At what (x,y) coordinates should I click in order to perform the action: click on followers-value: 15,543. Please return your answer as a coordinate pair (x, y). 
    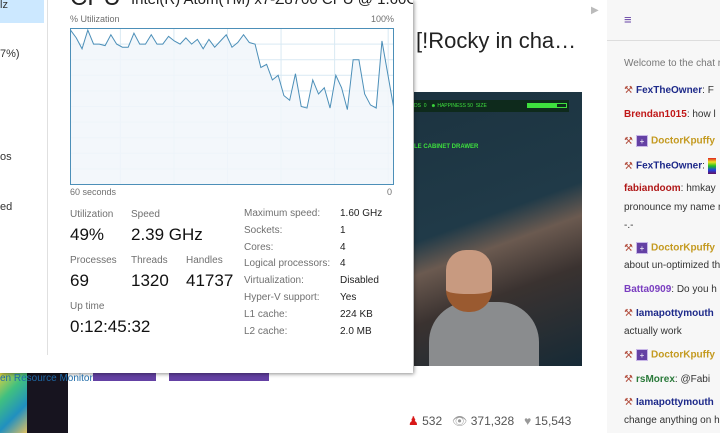
    Looking at the image, I should click on (553, 421).